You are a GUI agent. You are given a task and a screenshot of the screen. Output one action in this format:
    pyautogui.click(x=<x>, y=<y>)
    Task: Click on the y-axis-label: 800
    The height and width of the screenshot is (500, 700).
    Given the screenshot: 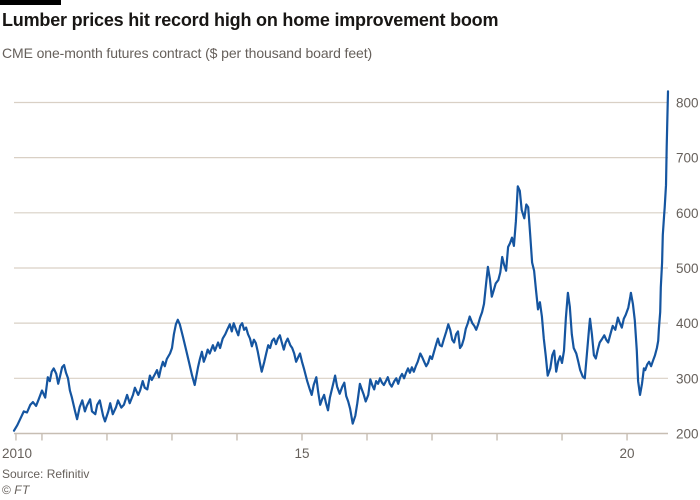 What is the action you would take?
    pyautogui.click(x=687, y=102)
    